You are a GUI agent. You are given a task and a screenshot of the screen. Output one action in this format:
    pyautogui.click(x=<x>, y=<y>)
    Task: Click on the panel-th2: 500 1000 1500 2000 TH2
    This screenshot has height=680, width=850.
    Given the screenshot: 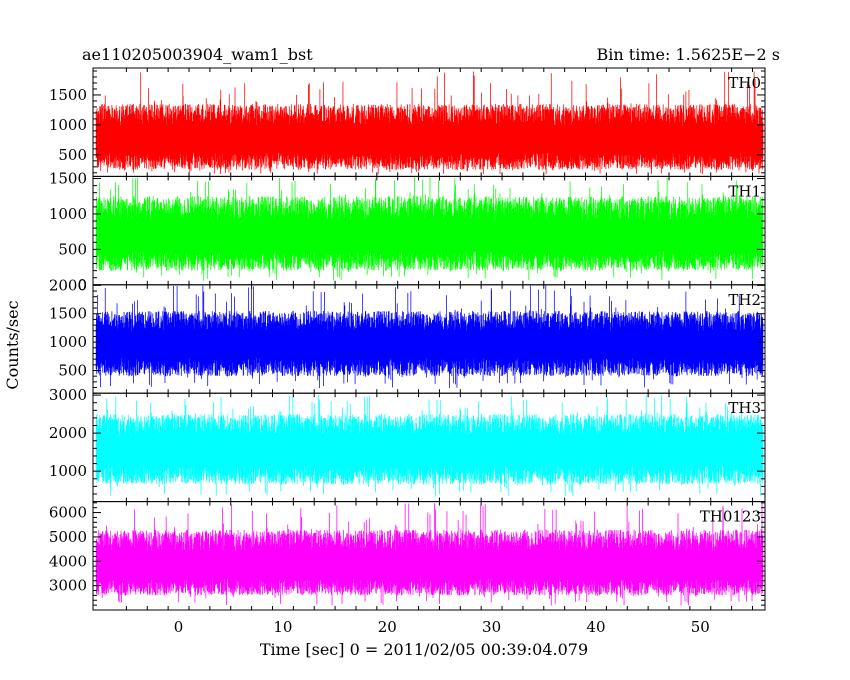 What is the action you would take?
    pyautogui.click(x=407, y=335)
    